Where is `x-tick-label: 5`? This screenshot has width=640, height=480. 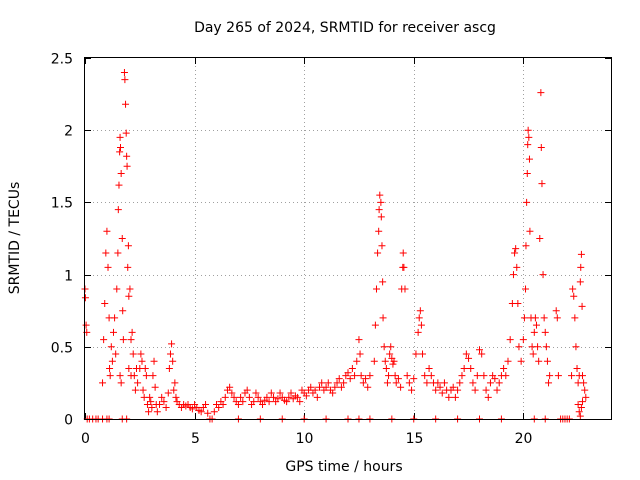 x-tick-label: 5 is located at coordinates (195, 439).